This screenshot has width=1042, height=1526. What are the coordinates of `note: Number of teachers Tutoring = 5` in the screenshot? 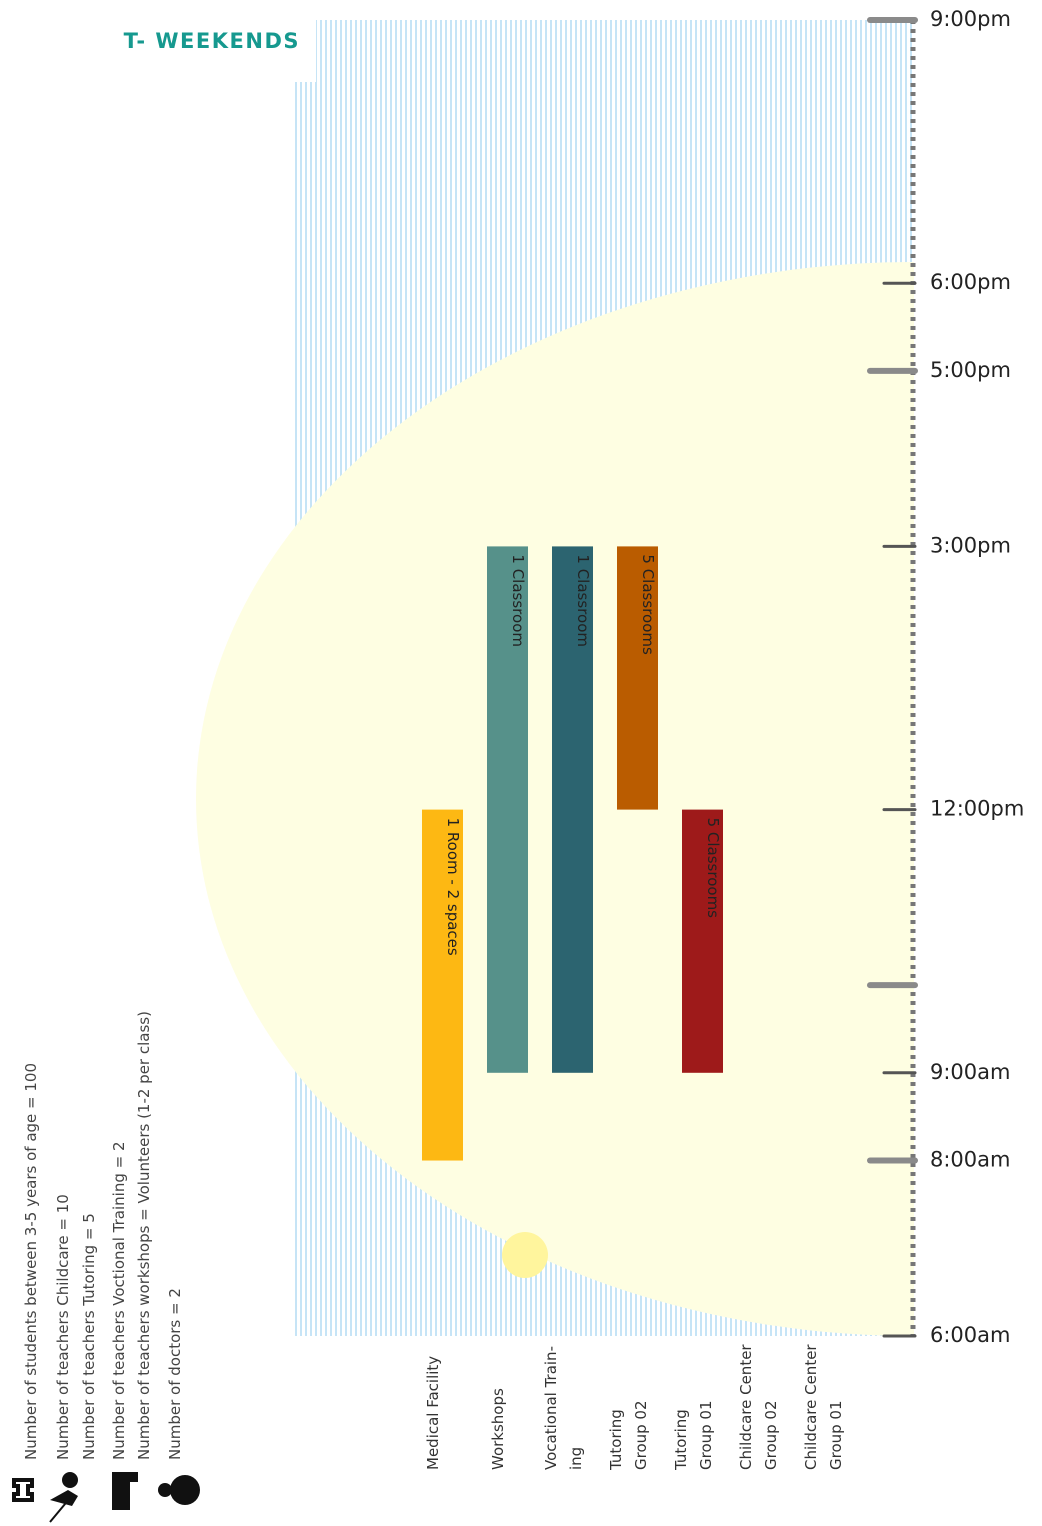 It's located at (89, 1336).